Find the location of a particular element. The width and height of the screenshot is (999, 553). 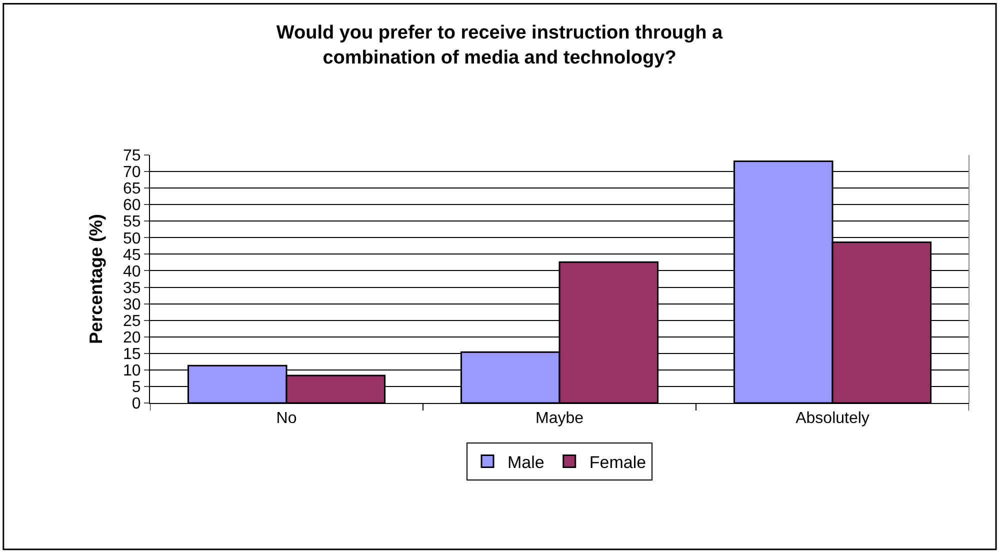

x-tick-label: Maybe is located at coordinates (559, 419).